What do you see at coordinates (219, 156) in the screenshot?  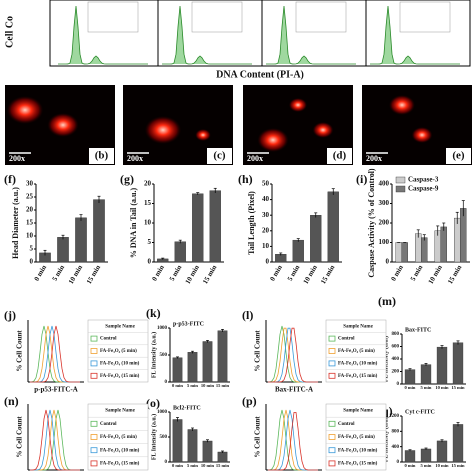 I see `panel-label: (c)` at bounding box center [219, 156].